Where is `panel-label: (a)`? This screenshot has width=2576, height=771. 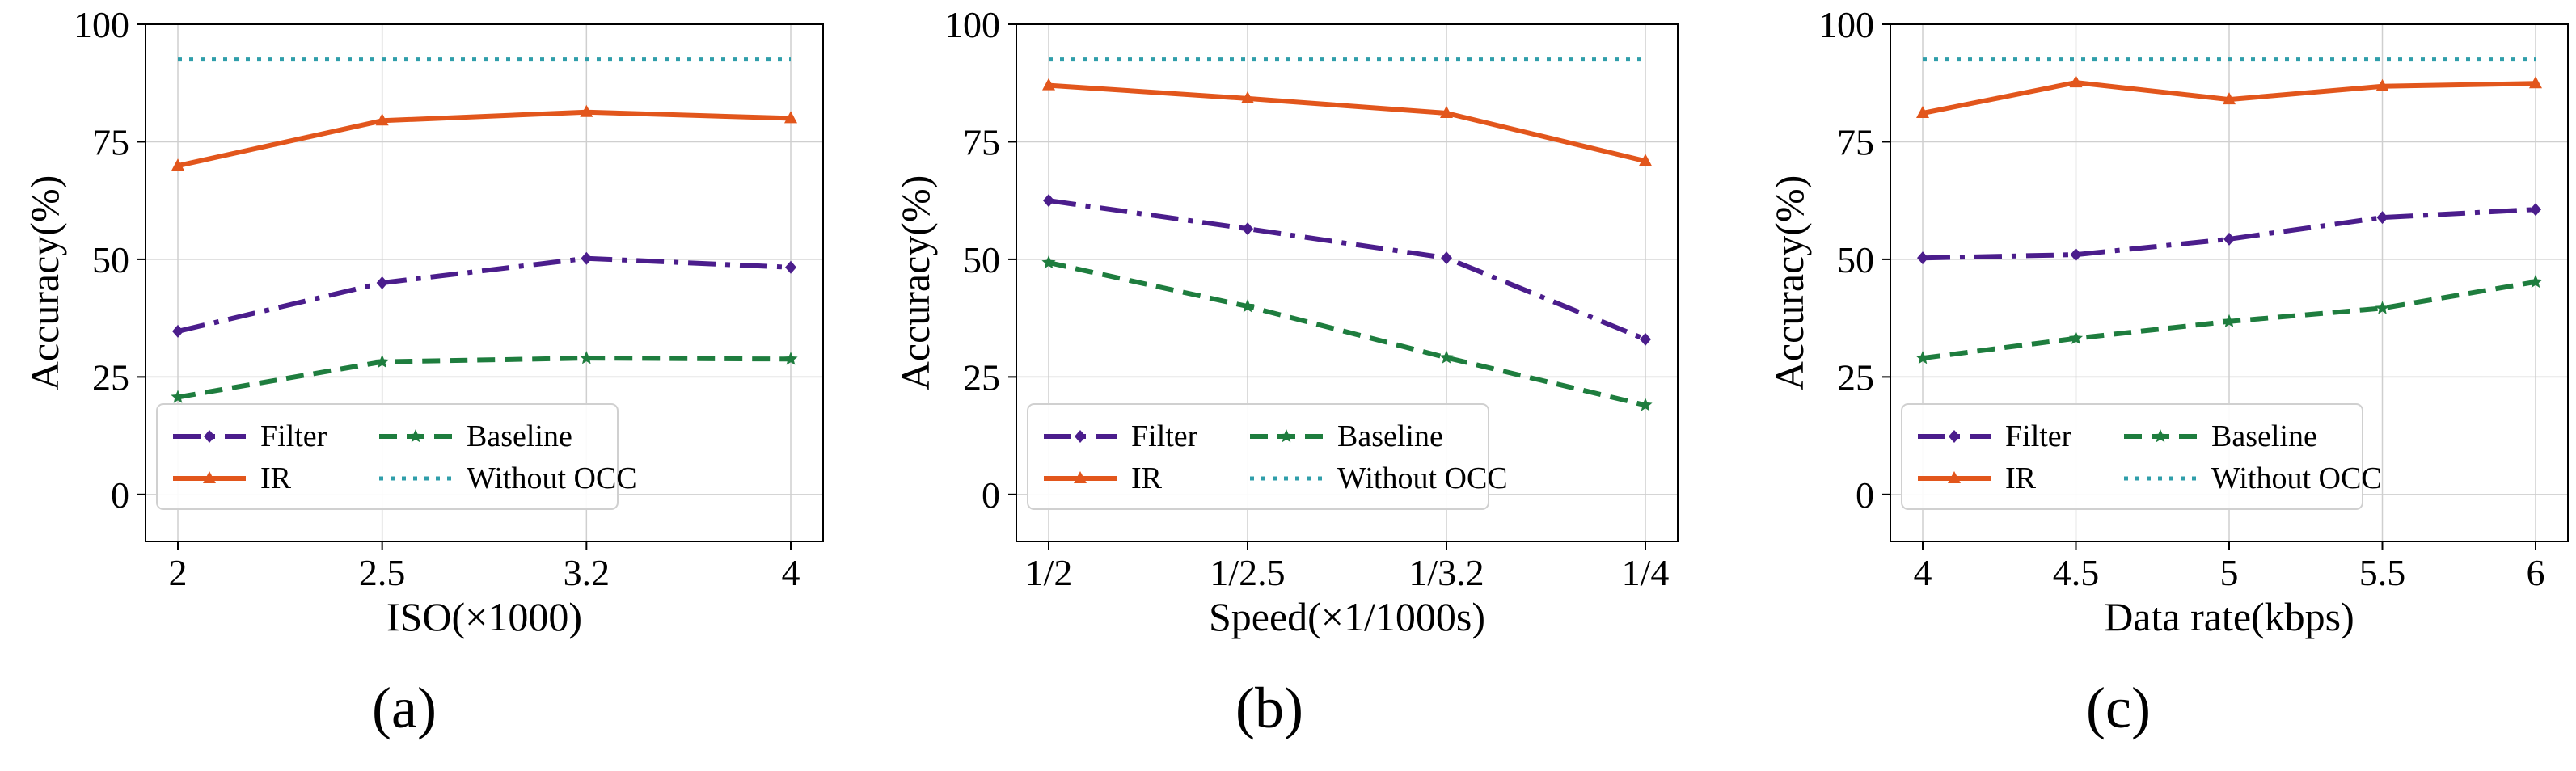 panel-label: (a) is located at coordinates (404, 708).